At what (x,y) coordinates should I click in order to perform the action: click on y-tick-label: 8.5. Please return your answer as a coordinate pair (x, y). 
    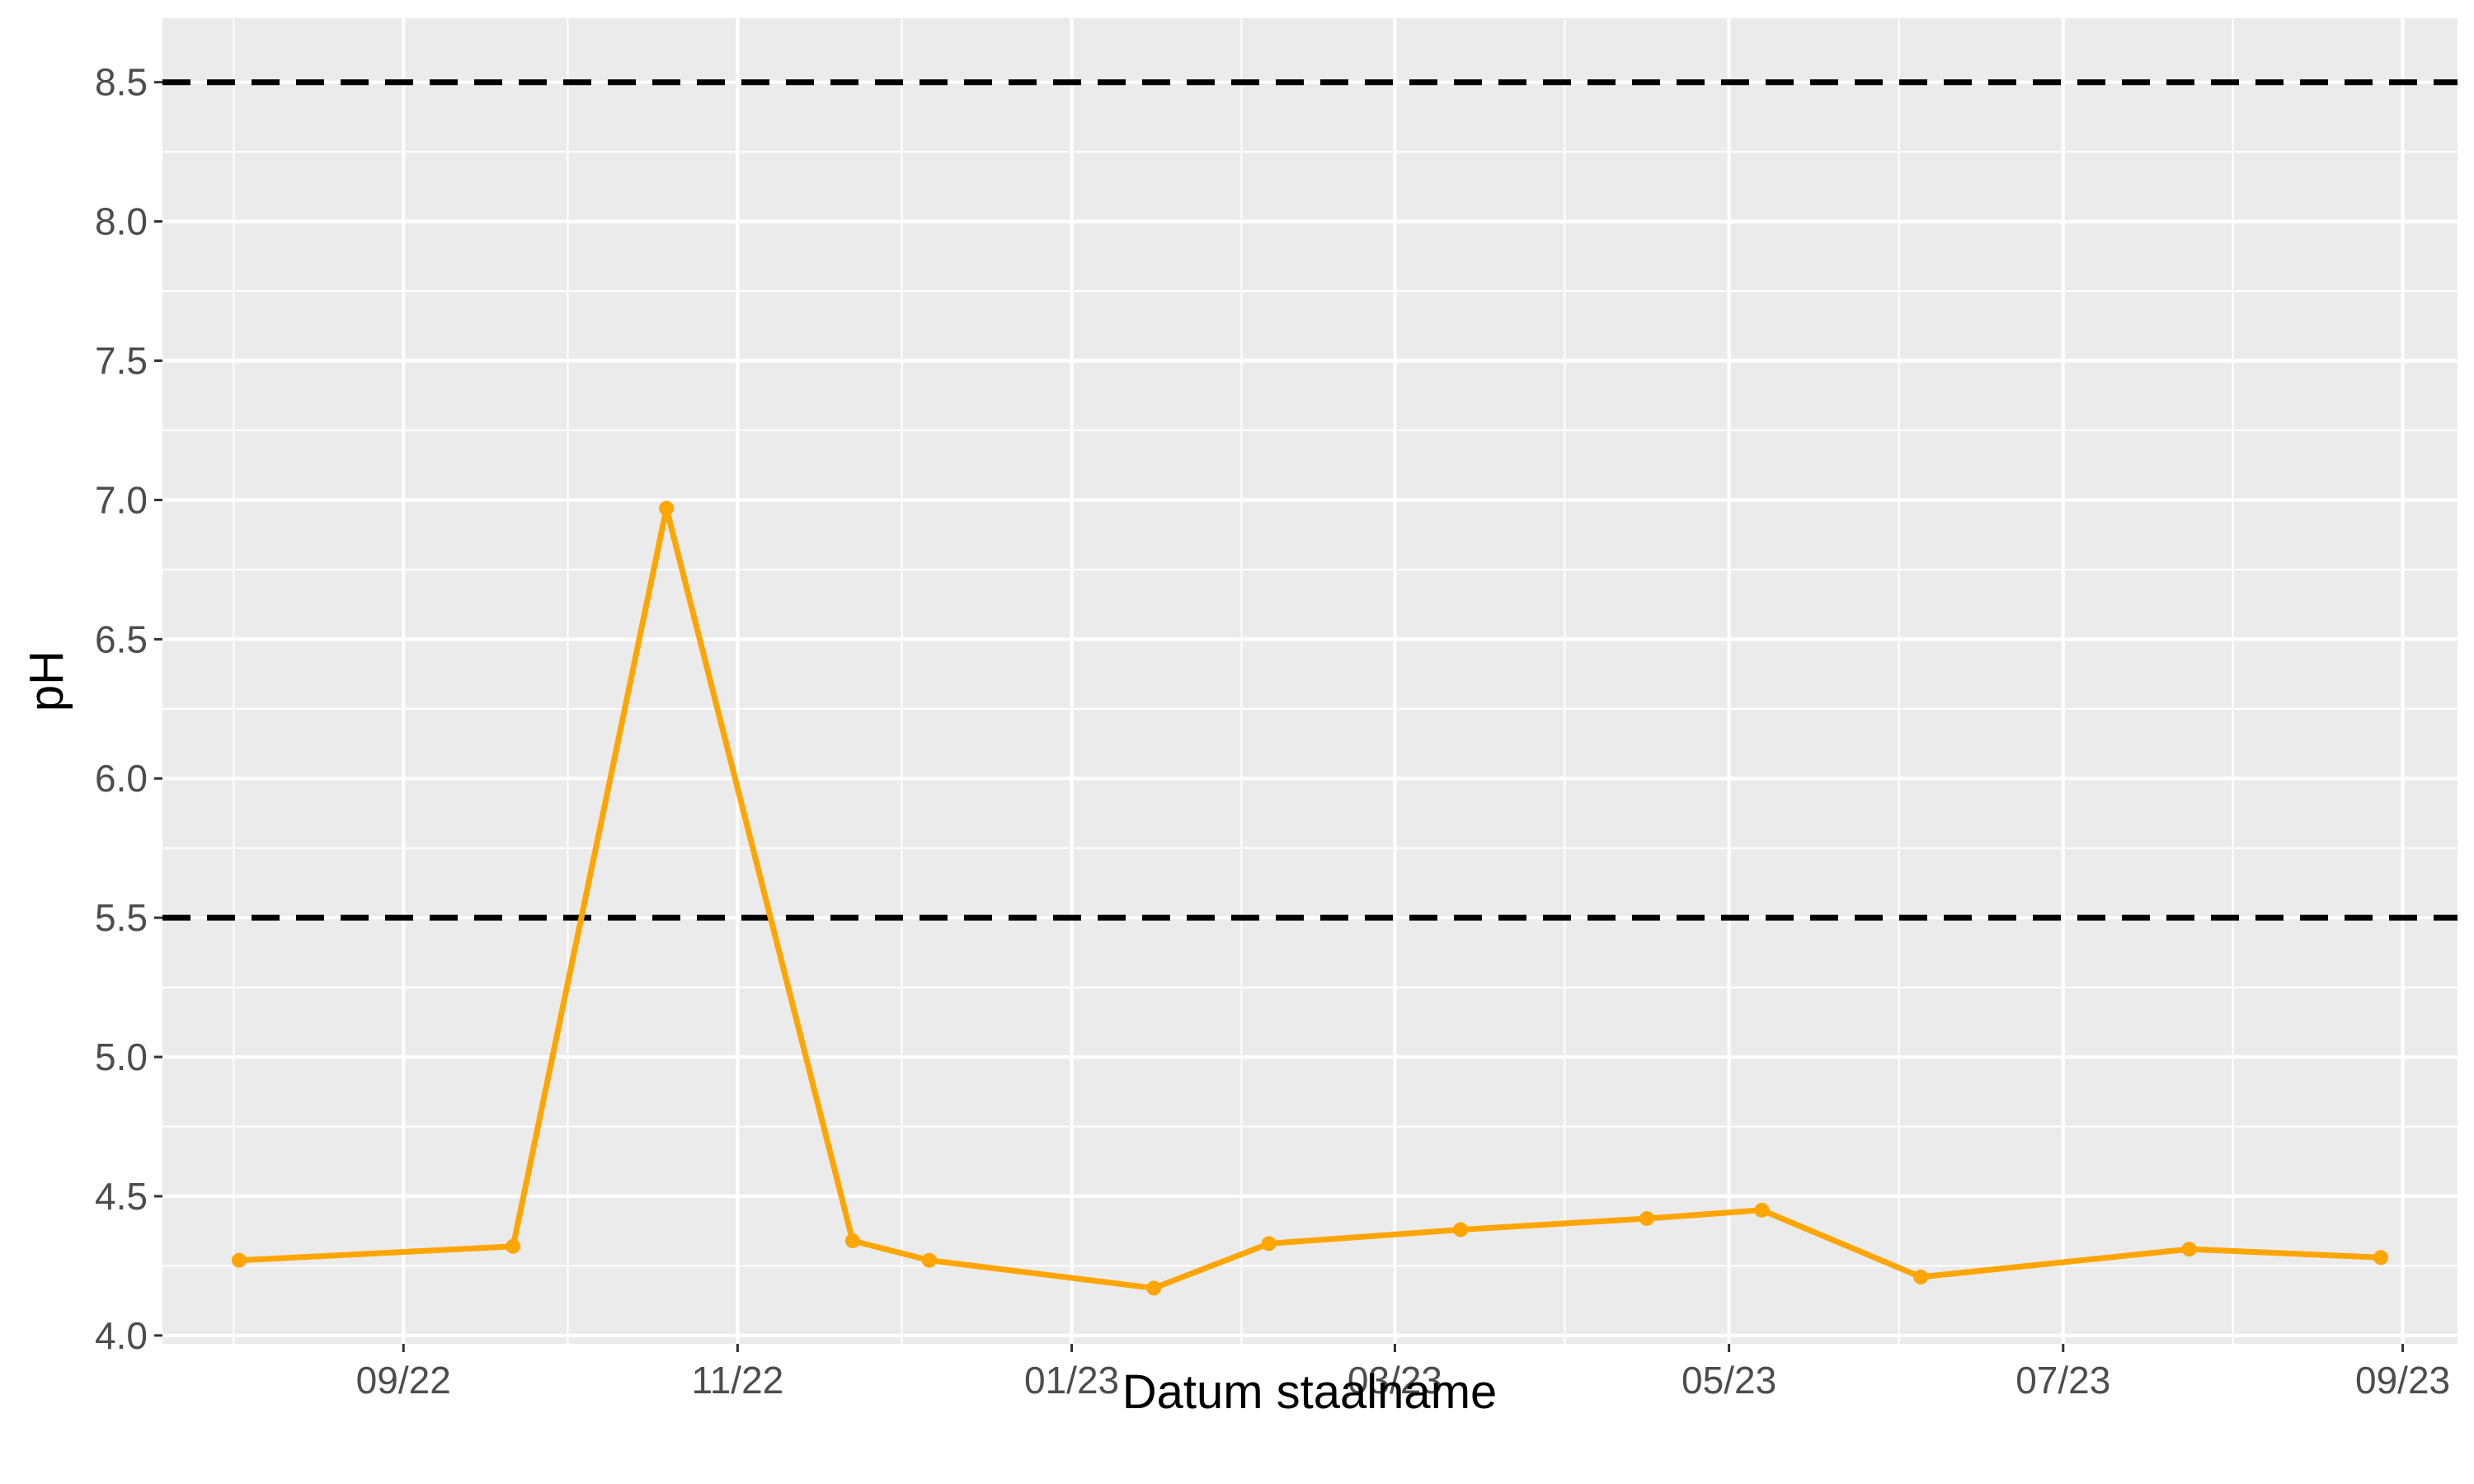
    Looking at the image, I should click on (121, 82).